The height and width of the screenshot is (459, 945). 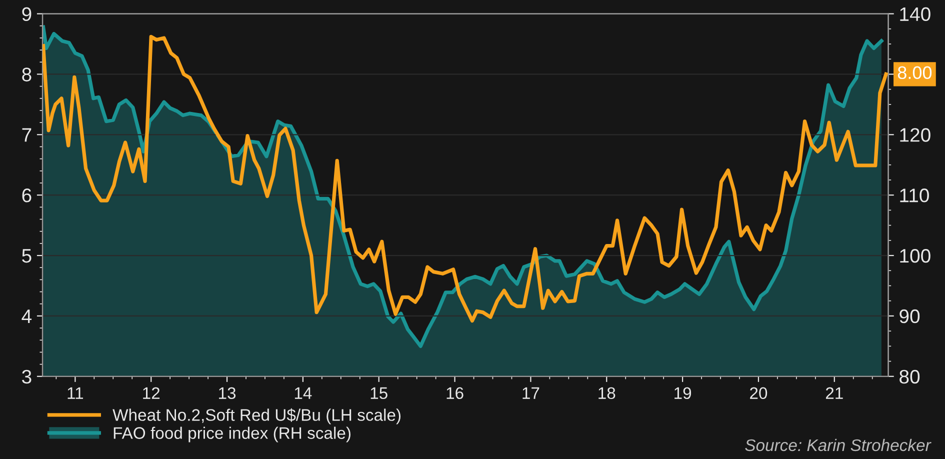 What do you see at coordinates (915, 255) in the screenshot?
I see `y2-tick-label: 100` at bounding box center [915, 255].